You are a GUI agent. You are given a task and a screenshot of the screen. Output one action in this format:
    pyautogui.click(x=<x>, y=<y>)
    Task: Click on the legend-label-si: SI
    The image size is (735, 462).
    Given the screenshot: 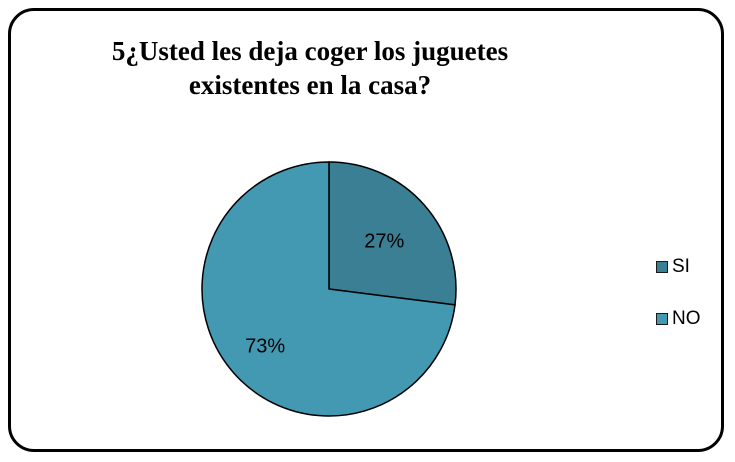 What is the action you would take?
    pyautogui.click(x=681, y=266)
    